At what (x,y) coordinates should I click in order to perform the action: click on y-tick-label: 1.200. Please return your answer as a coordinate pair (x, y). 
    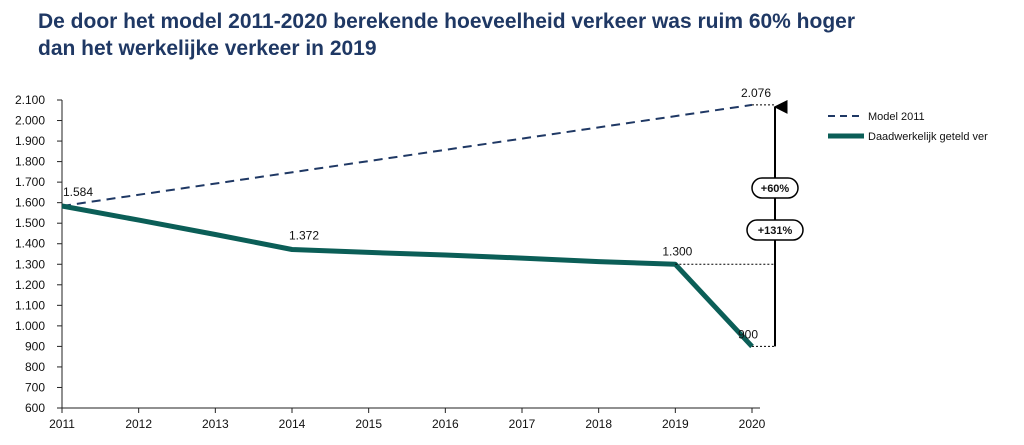
    Looking at the image, I should click on (30, 285).